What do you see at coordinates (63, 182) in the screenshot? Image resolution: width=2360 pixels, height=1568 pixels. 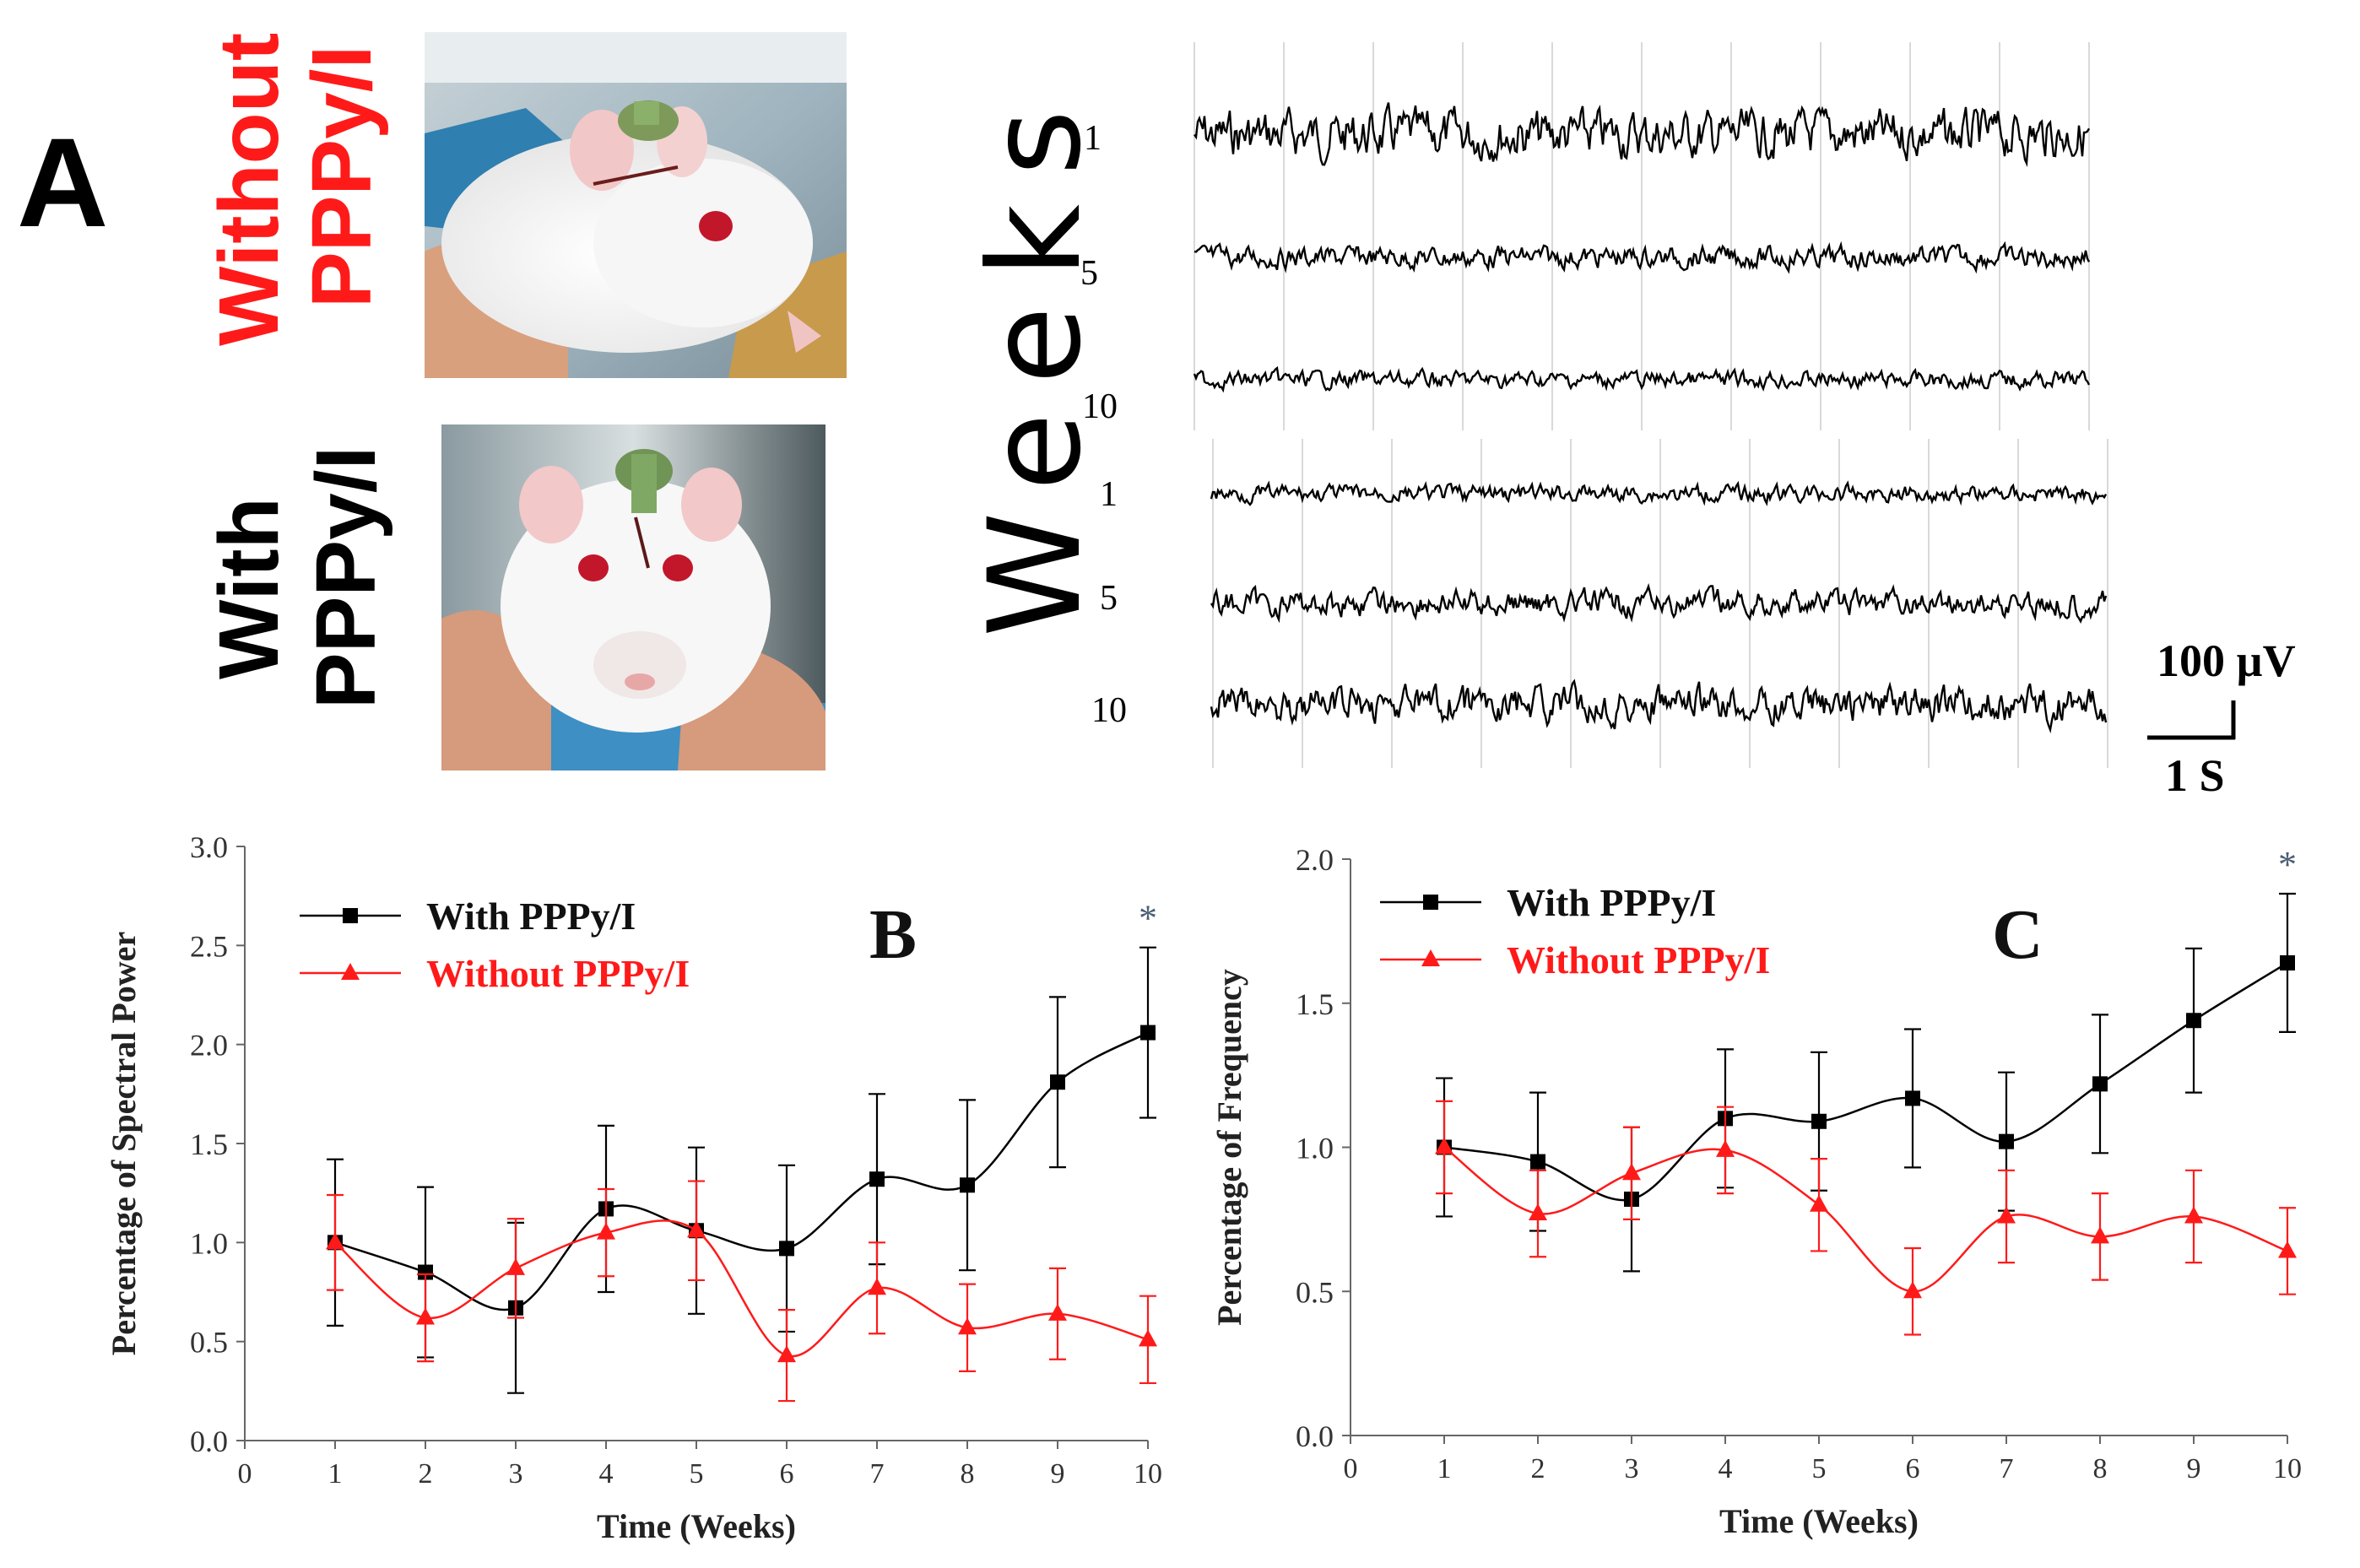 I see `panel-a-letter: A` at bounding box center [63, 182].